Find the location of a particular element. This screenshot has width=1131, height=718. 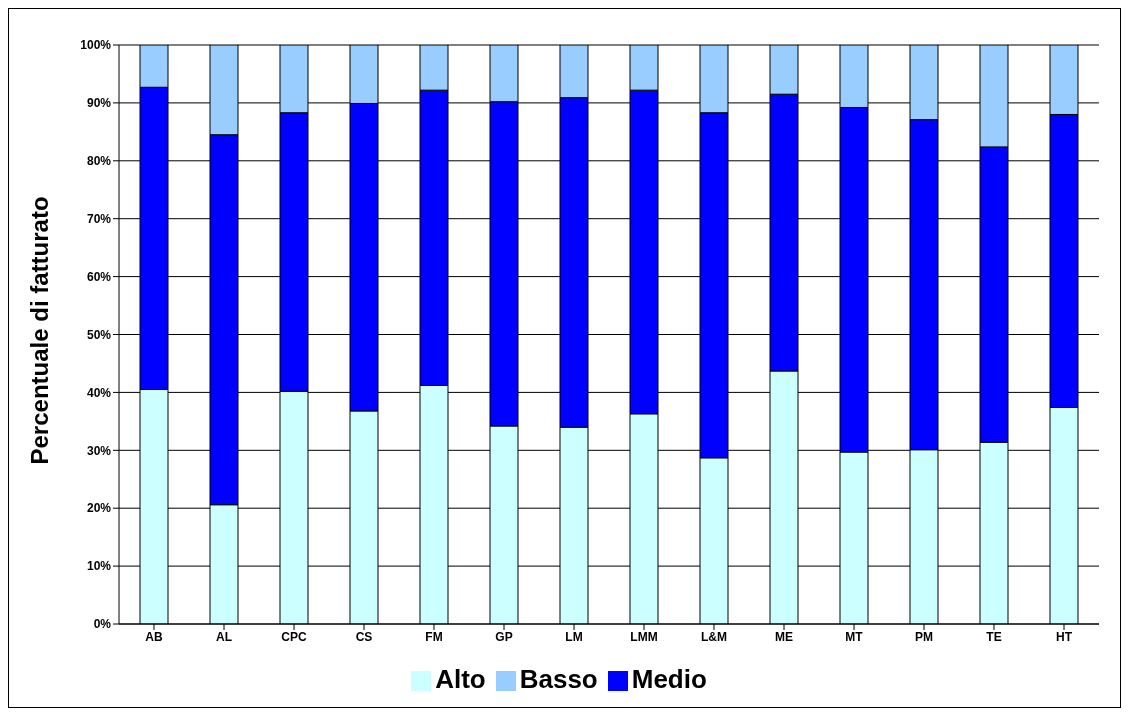

x-tick-label: LM is located at coordinates (574, 636).